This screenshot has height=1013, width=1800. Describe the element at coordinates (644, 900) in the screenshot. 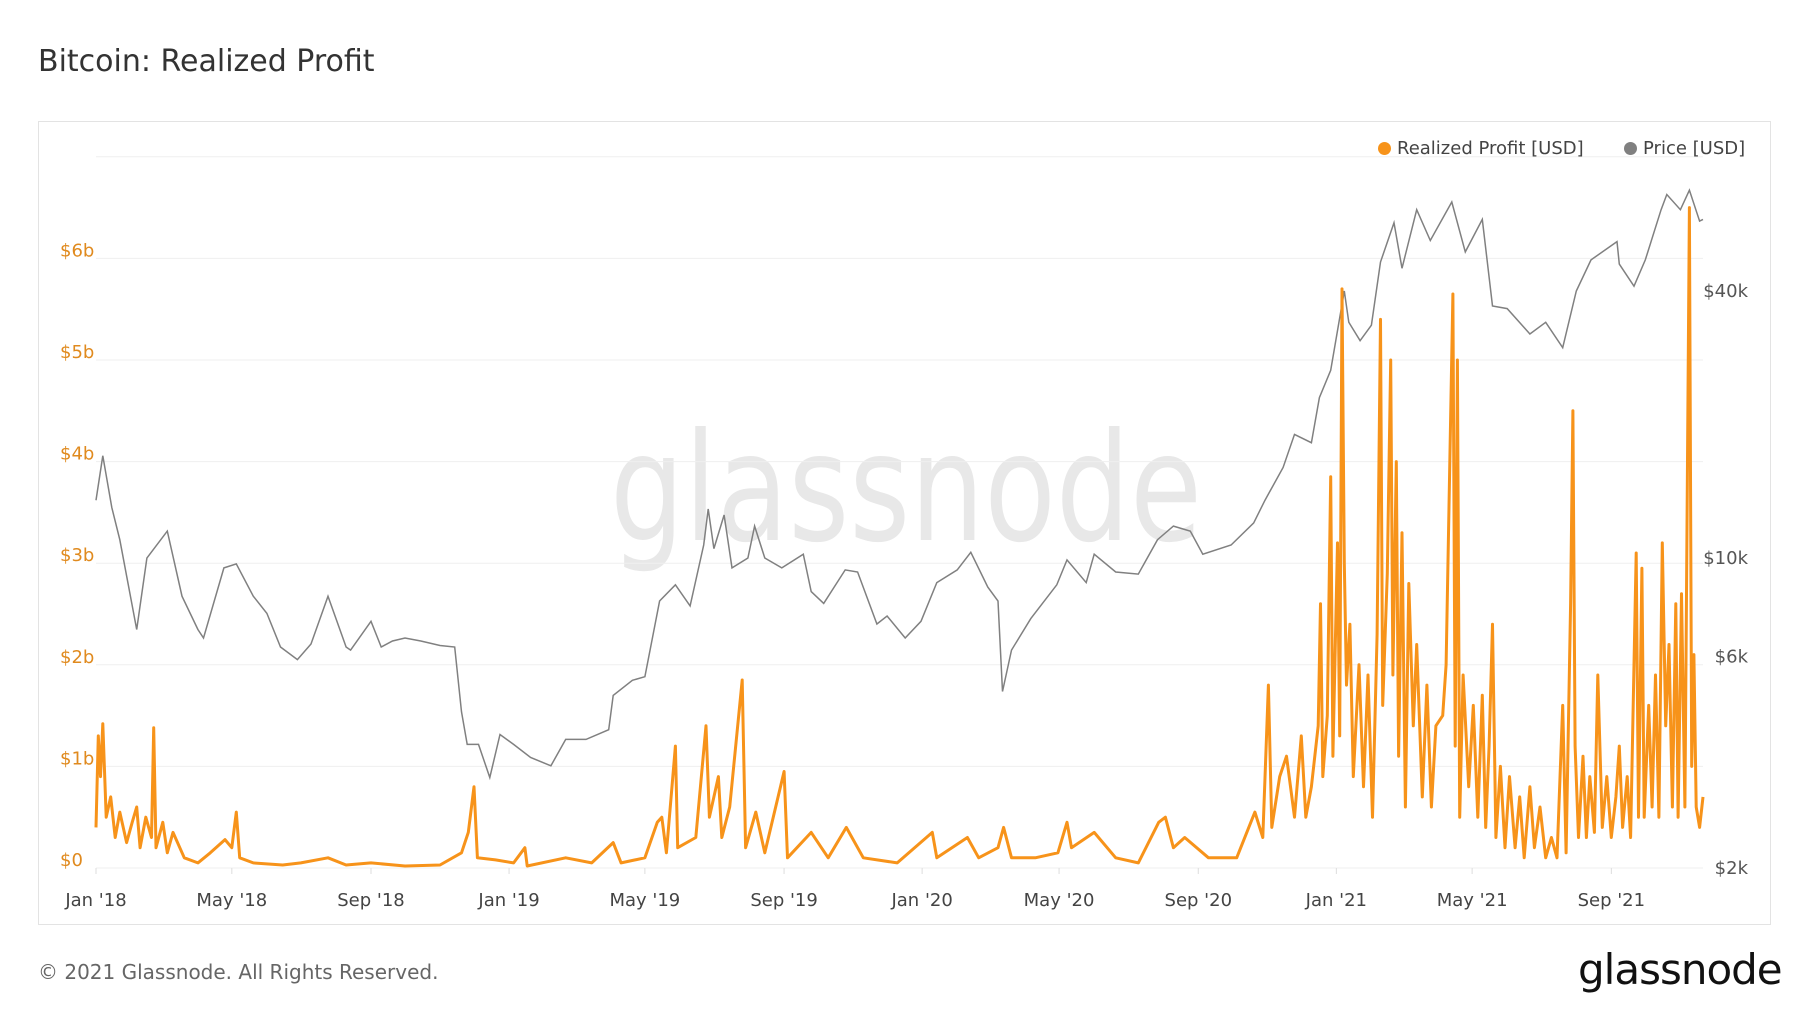

I see `x-axis-tick-label: May '19` at that location.